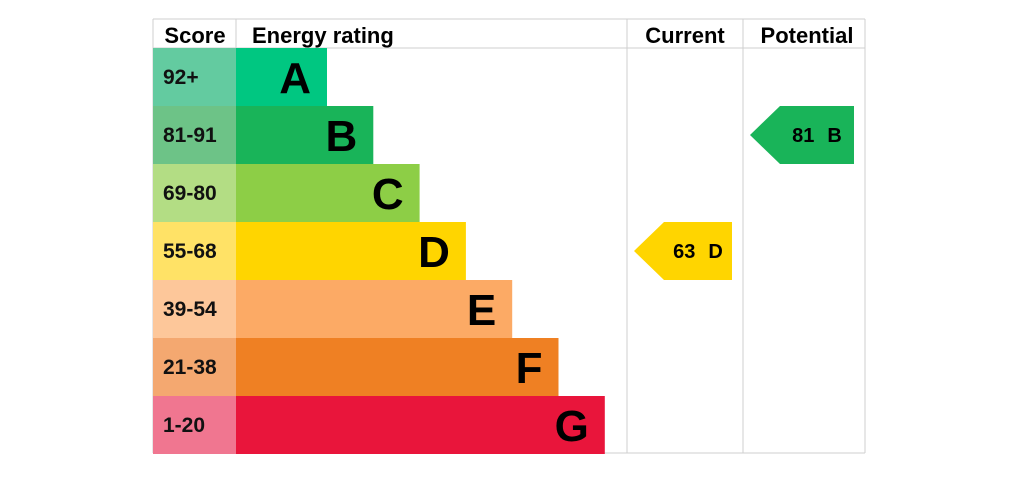  I want to click on score-range-e: 39-54, so click(190, 309).